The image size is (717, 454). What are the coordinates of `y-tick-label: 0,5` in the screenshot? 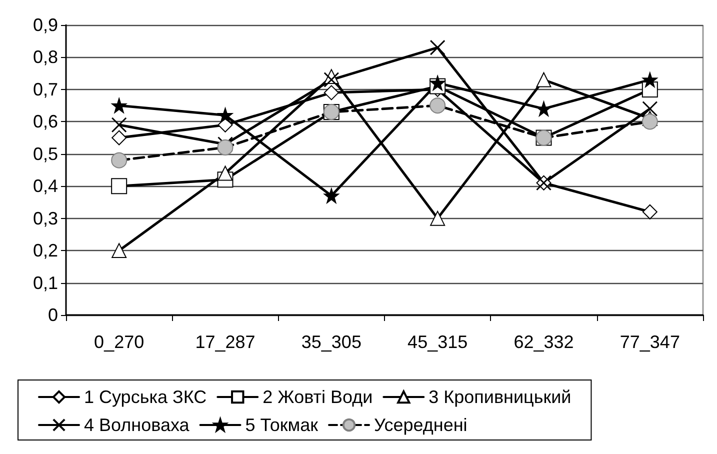 It's located at (45, 154).